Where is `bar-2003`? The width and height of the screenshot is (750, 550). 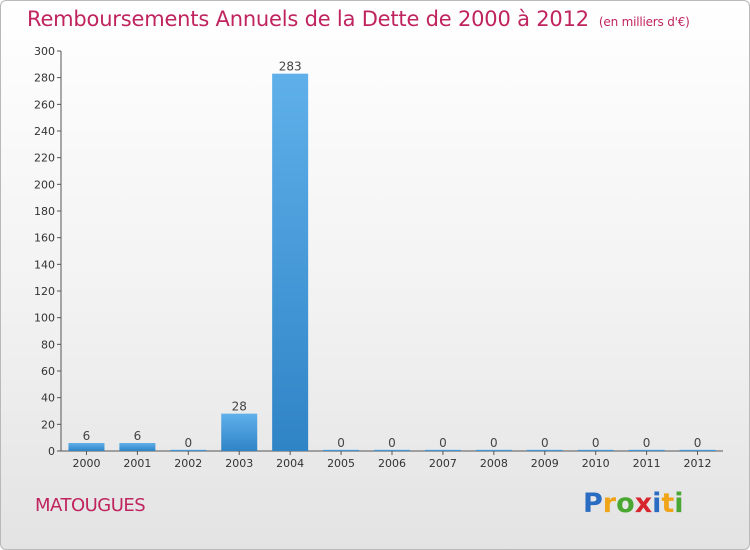 bar-2003 is located at coordinates (239, 432).